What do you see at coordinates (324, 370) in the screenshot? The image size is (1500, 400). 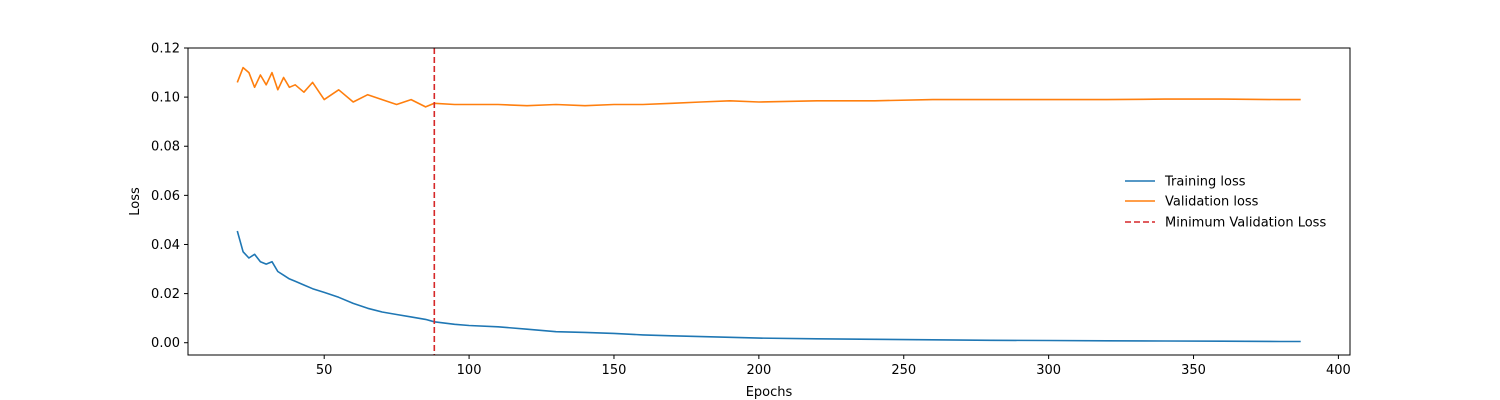 I see `x-tick-label: 50` at bounding box center [324, 370].